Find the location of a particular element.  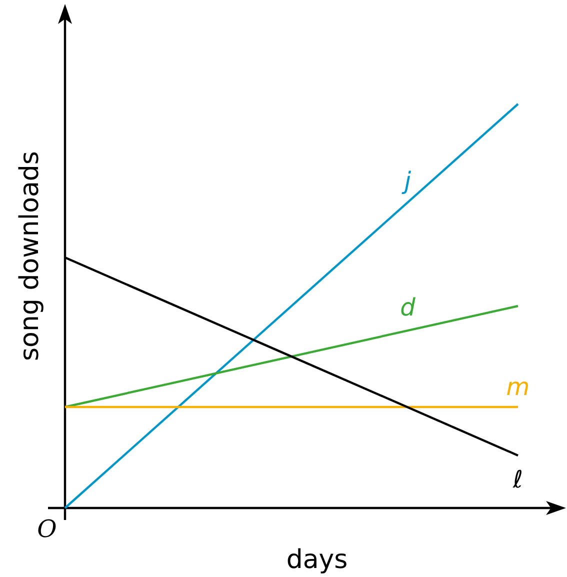

text: O is located at coordinates (47, 529).